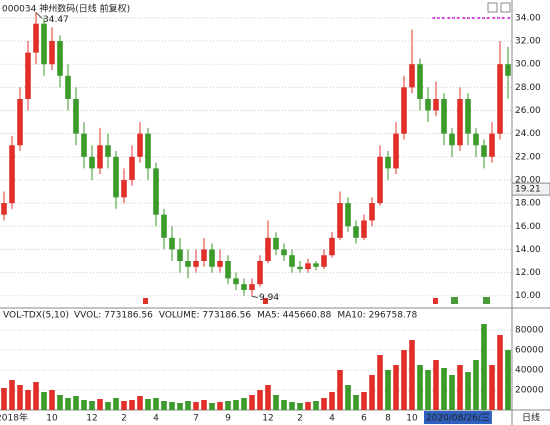 The image size is (550, 425). What do you see at coordinates (528, 157) in the screenshot?
I see `y-tick-label: 22.00` at bounding box center [528, 157].